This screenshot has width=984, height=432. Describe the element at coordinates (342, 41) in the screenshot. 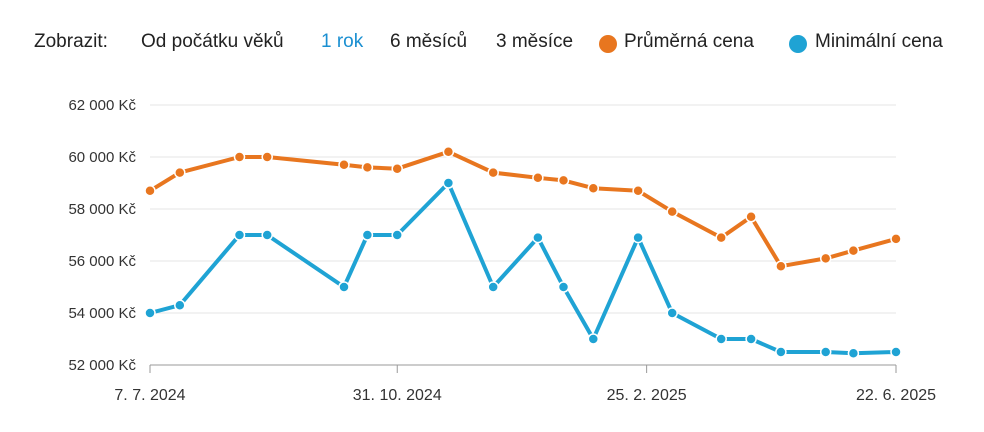

I see `range-option-1-year: 1 rok` at that location.